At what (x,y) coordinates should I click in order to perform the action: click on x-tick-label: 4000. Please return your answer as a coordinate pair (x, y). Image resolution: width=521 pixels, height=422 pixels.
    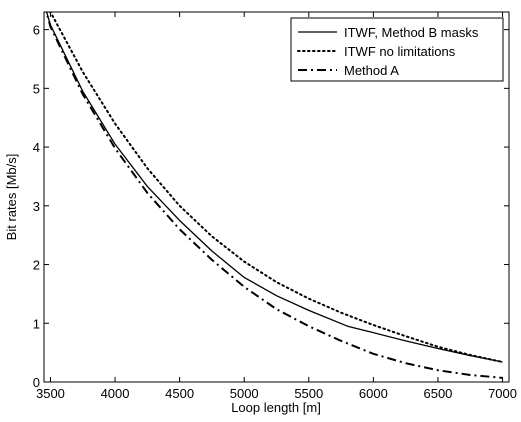
    Looking at the image, I should click on (115, 393).